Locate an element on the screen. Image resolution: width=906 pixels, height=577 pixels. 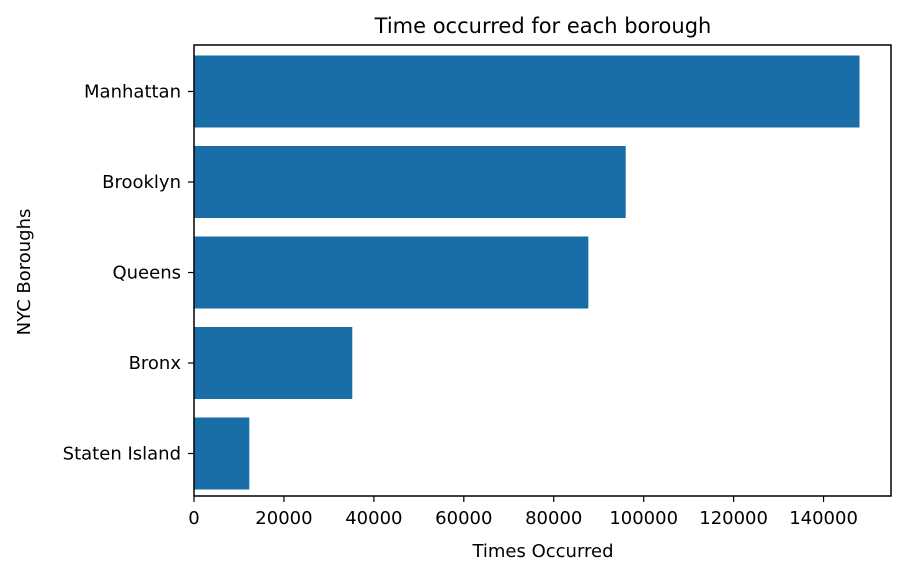
y-tick-label: Brooklyn is located at coordinates (141, 182).